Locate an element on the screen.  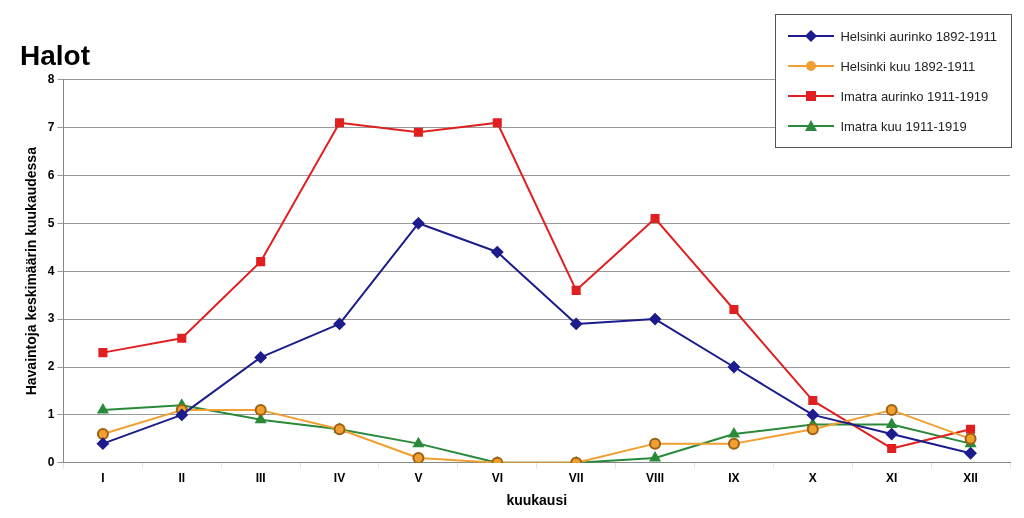
x-tick-label: VIII is located at coordinates (655, 478).